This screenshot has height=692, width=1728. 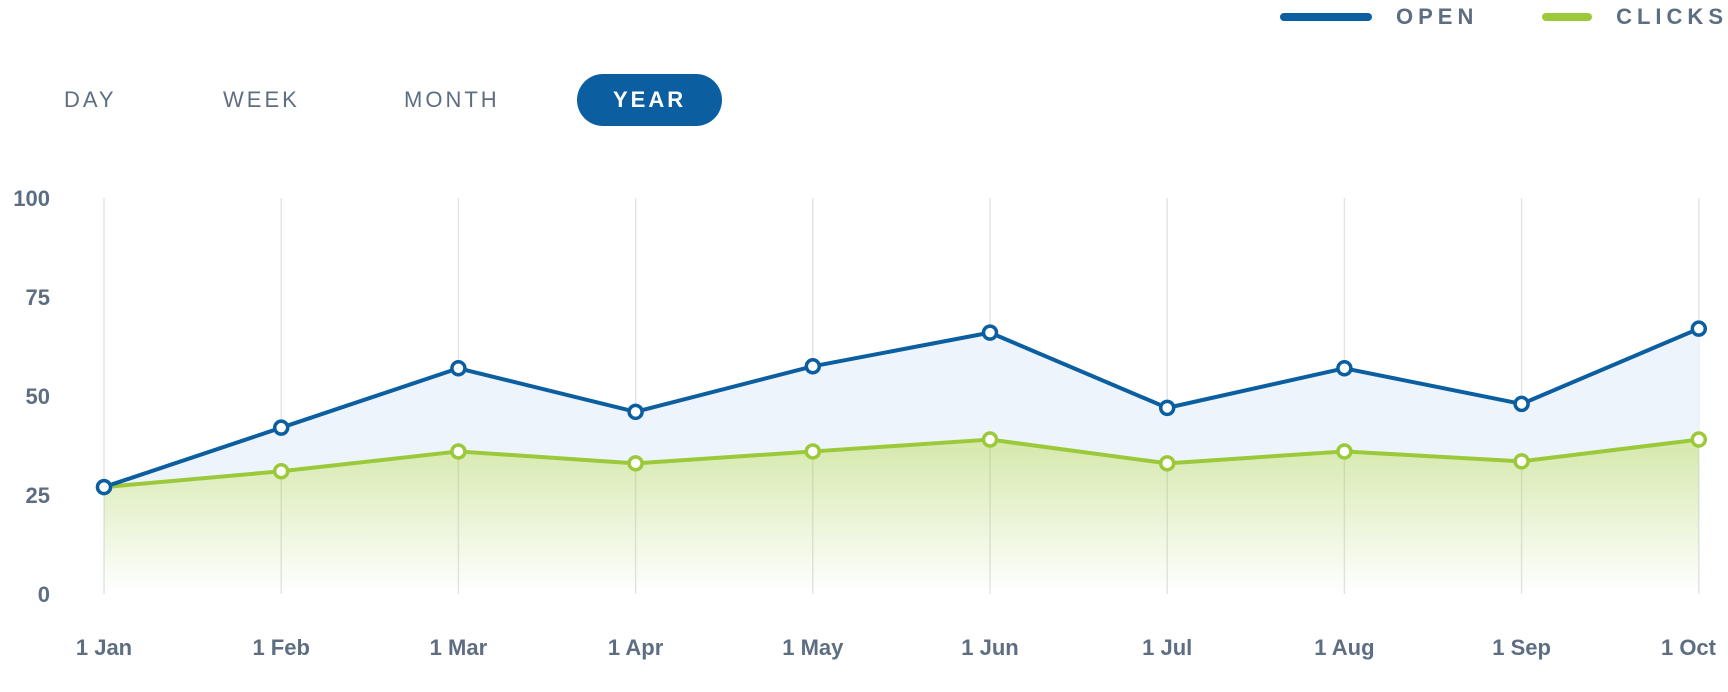 I want to click on y-tick-label: 50, so click(x=38, y=396).